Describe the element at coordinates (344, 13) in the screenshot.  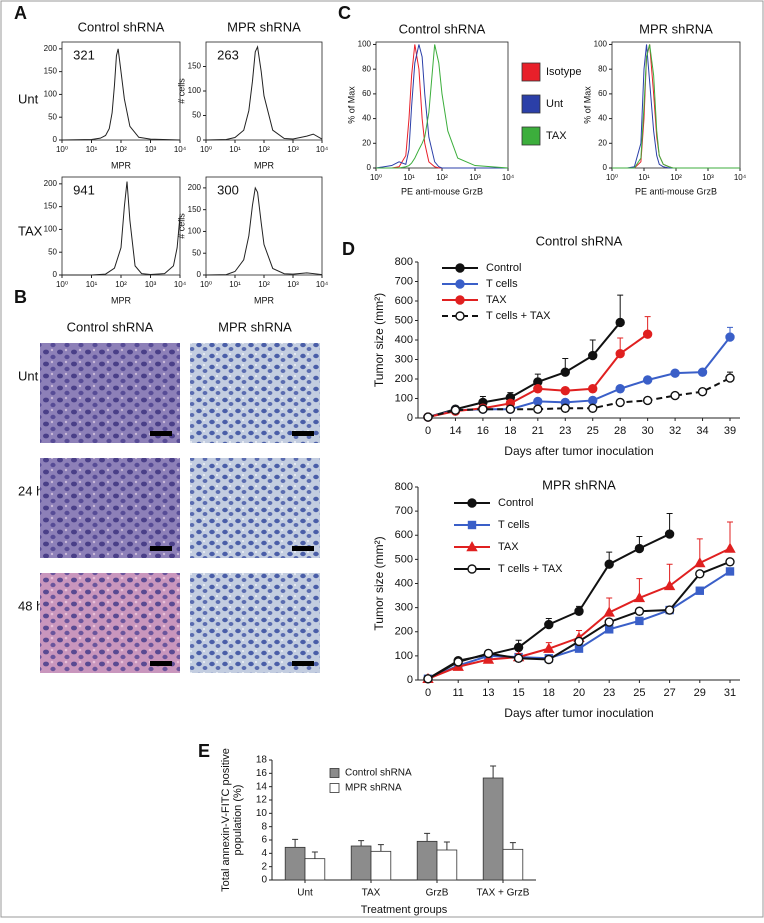
I see `panel-label: C` at that location.